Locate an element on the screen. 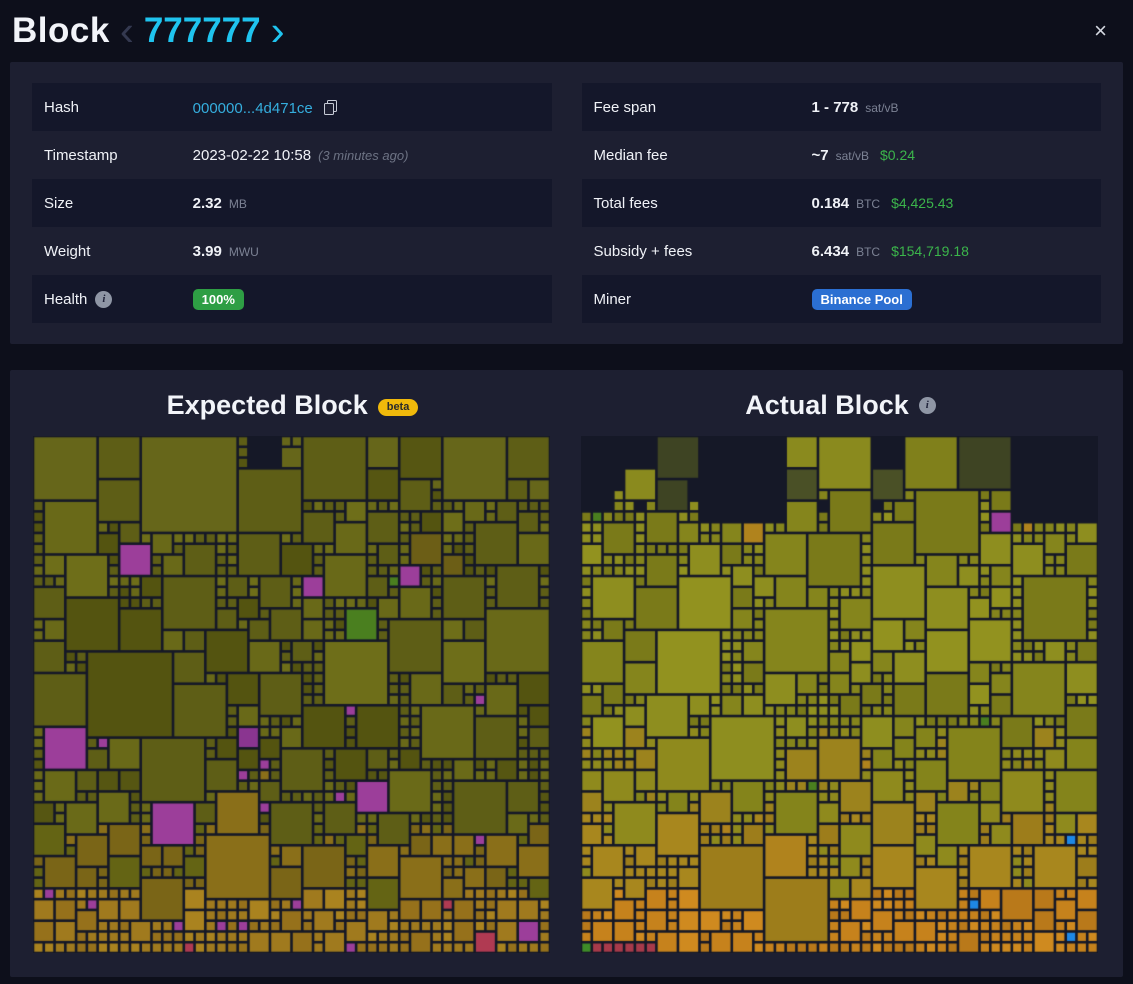 The height and width of the screenshot is (984, 1133). weight-unit: MWU is located at coordinates (243, 251).